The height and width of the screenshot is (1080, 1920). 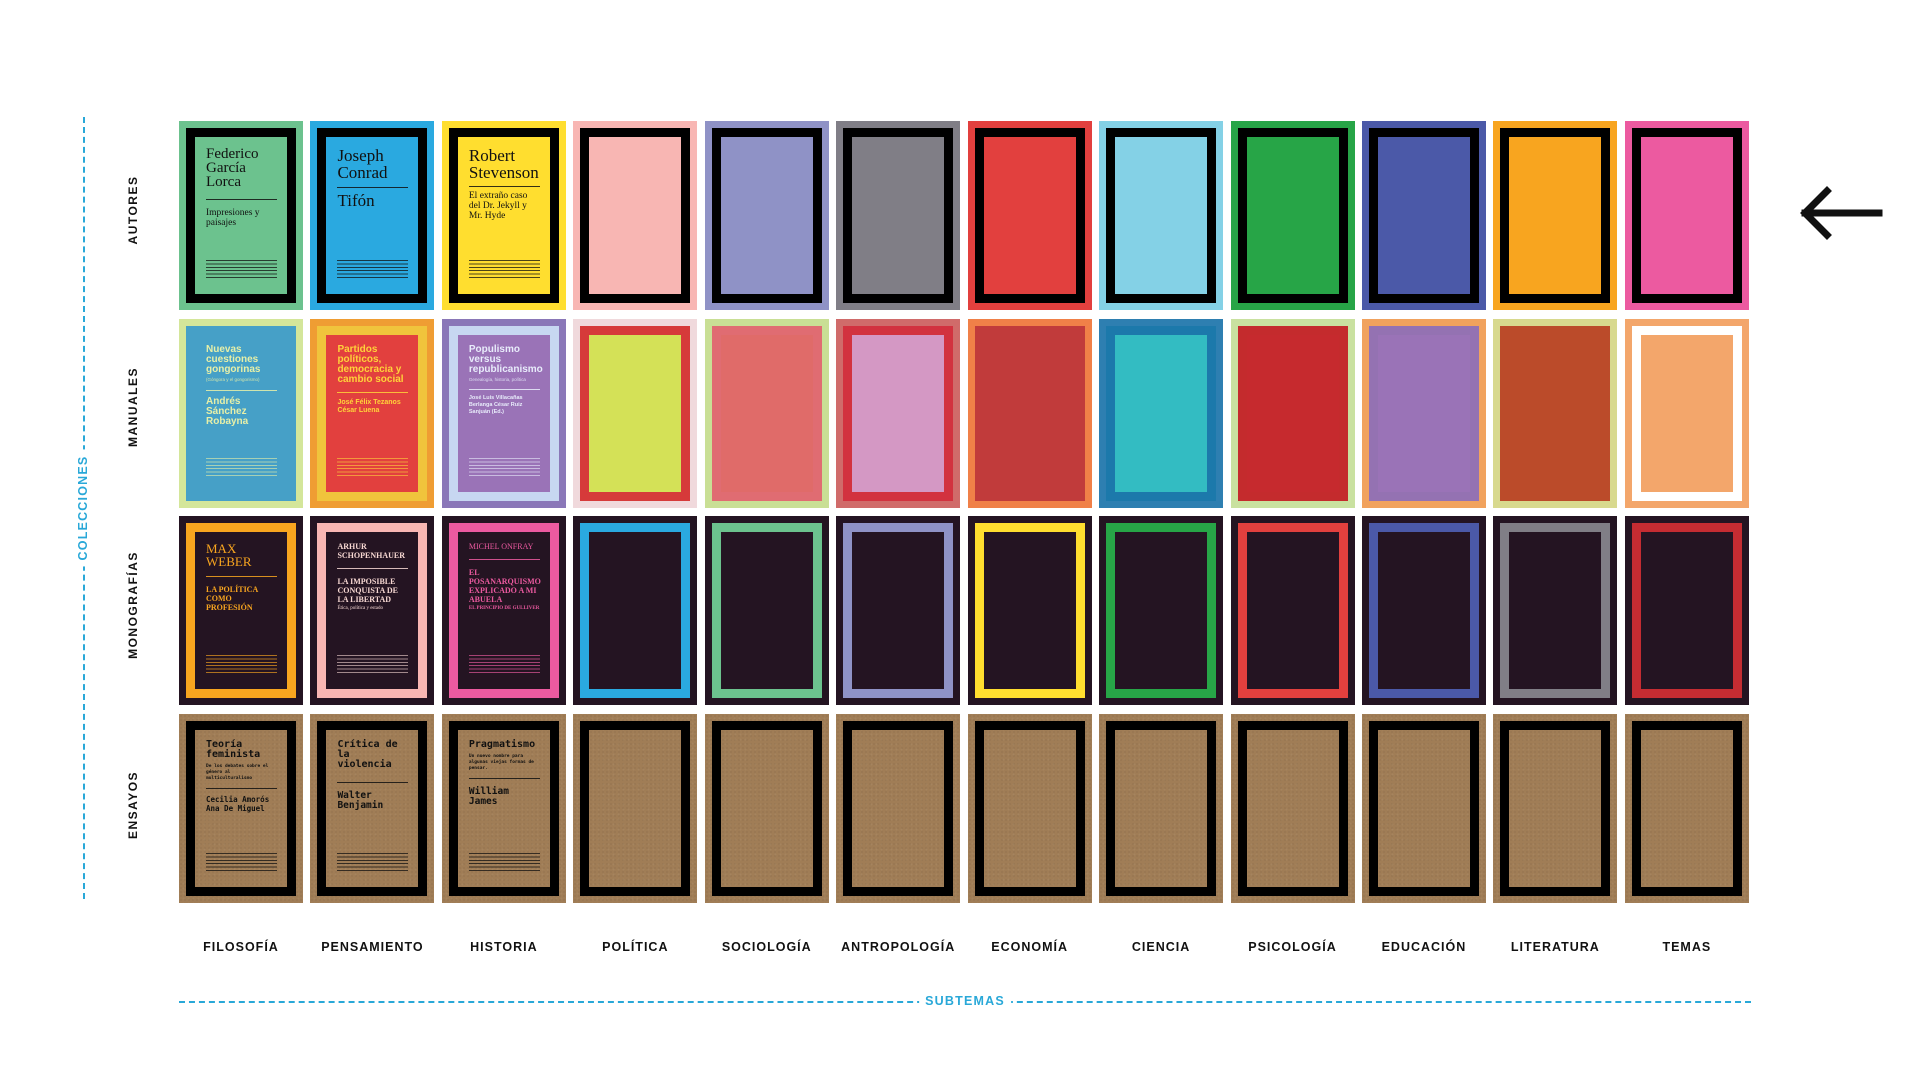 What do you see at coordinates (766, 947) in the screenshot?
I see `column-label-sociologia: SOCIOLOGÍA` at bounding box center [766, 947].